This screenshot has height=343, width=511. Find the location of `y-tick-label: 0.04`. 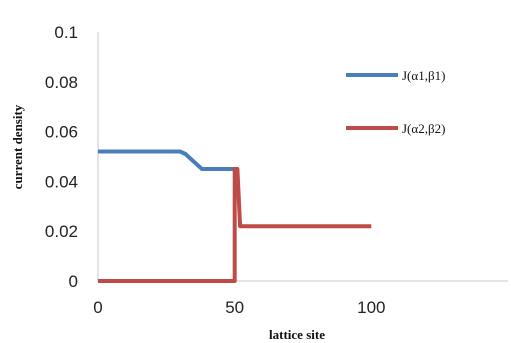

y-tick-label: 0.04 is located at coordinates (61, 181).